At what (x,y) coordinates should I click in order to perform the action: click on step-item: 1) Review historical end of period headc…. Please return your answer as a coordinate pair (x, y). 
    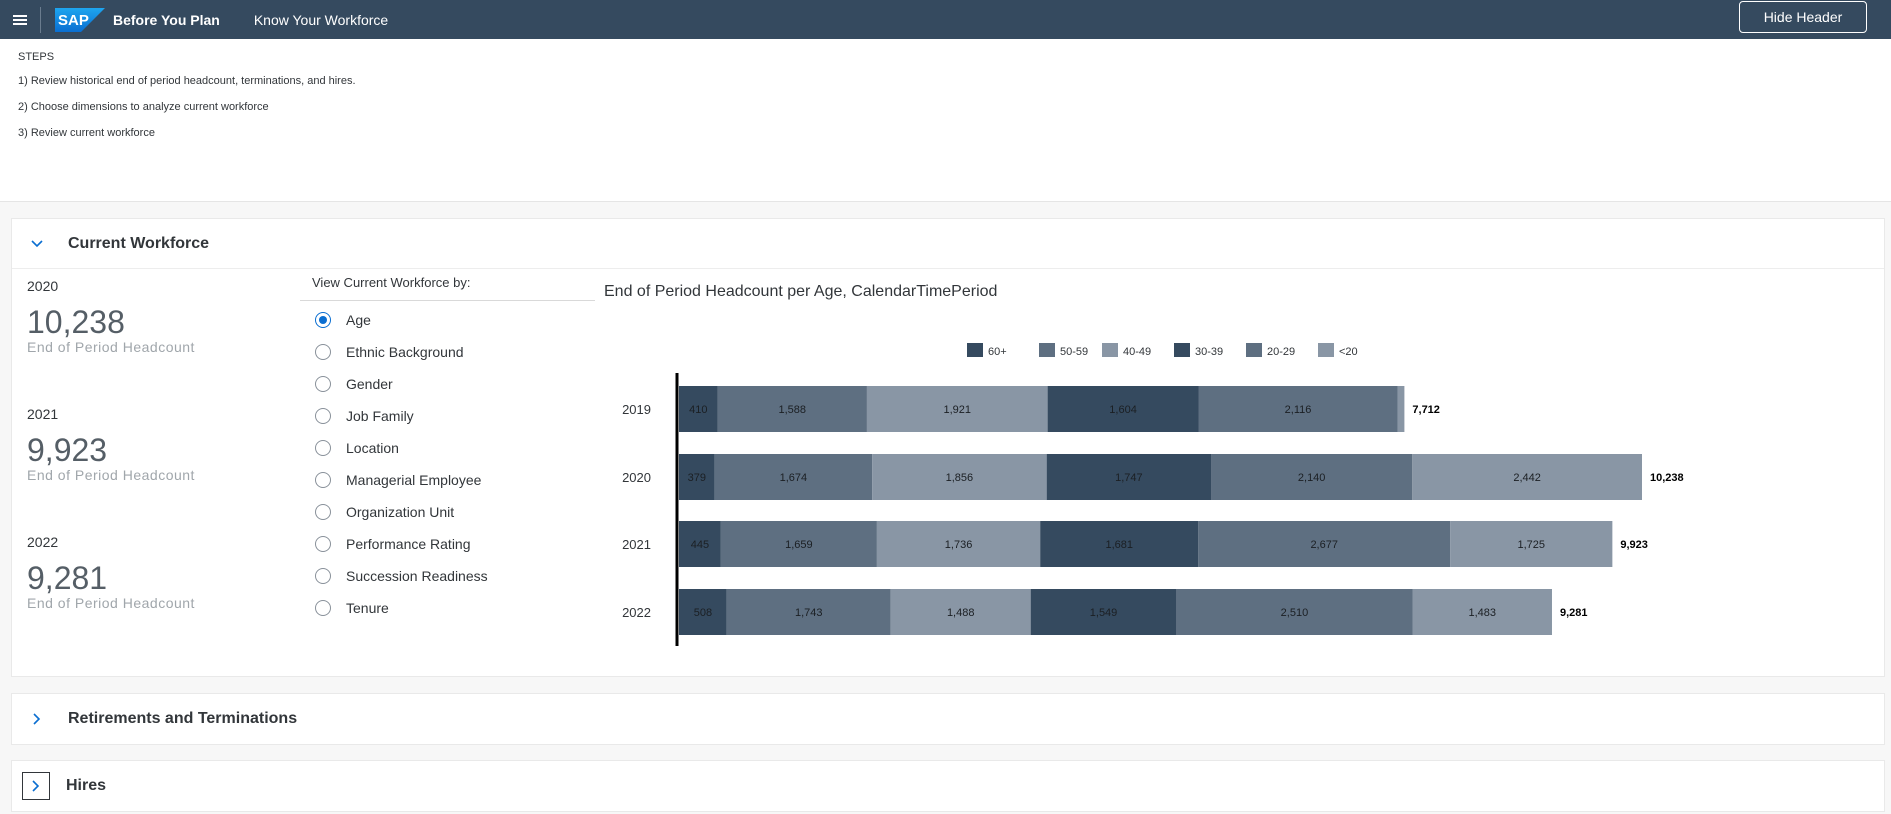
    Looking at the image, I should click on (187, 81).